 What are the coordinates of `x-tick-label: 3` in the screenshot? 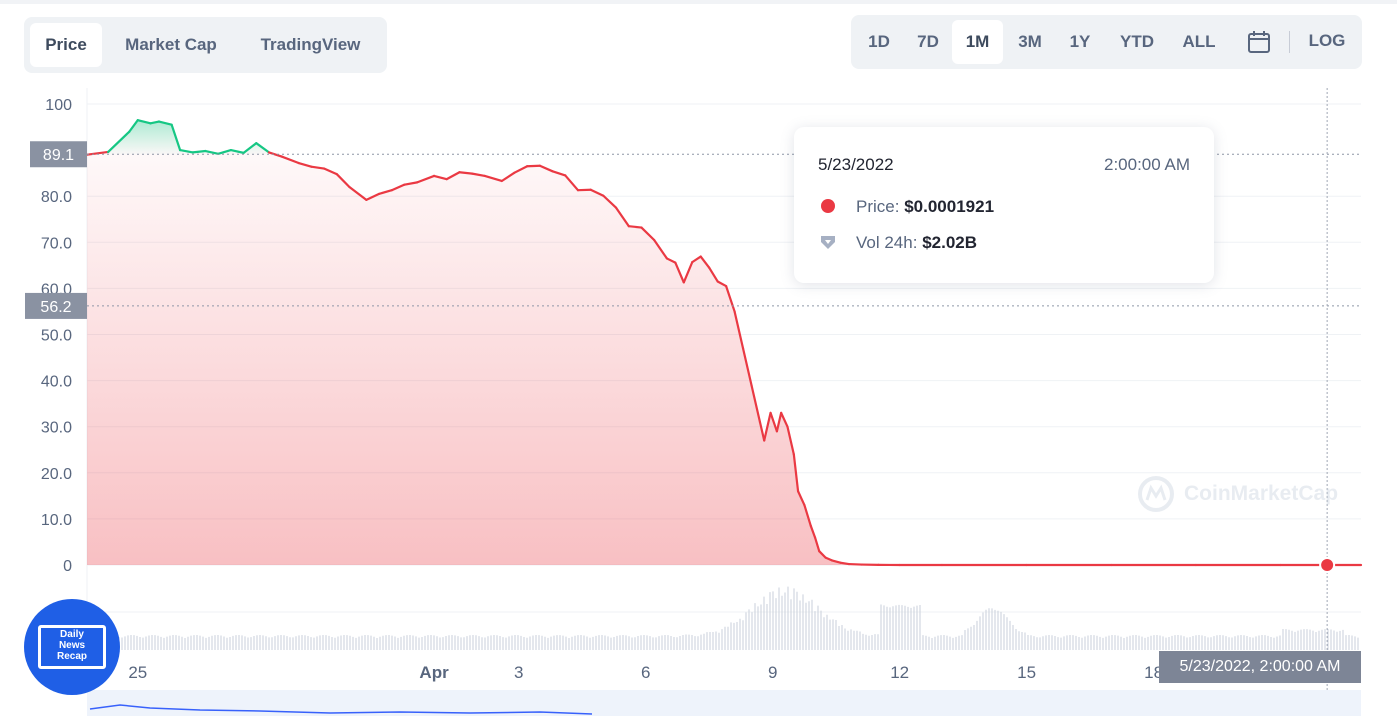 It's located at (518, 672).